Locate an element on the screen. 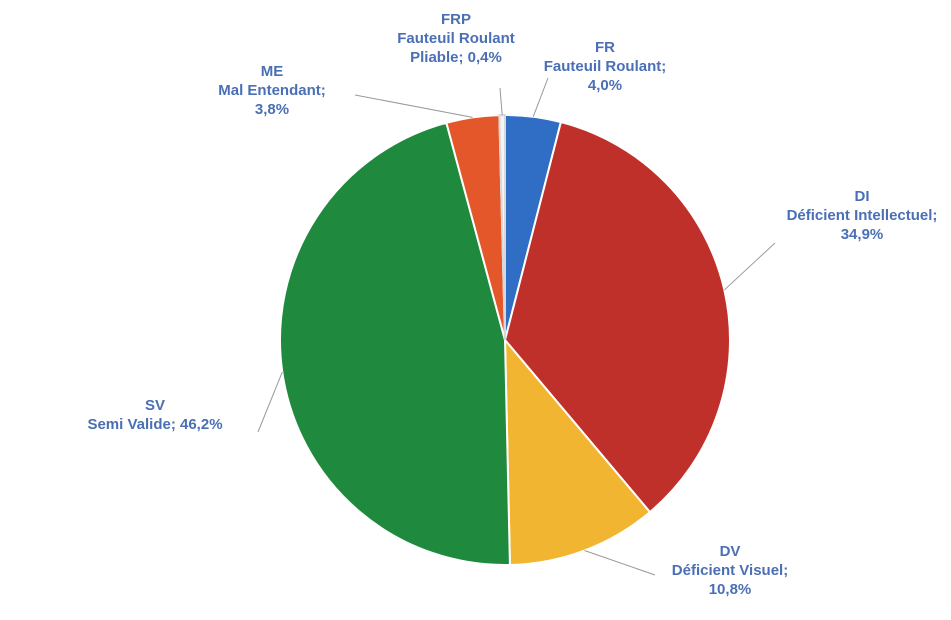 The height and width of the screenshot is (620, 951). value-label: 10,8% is located at coordinates (730, 589).